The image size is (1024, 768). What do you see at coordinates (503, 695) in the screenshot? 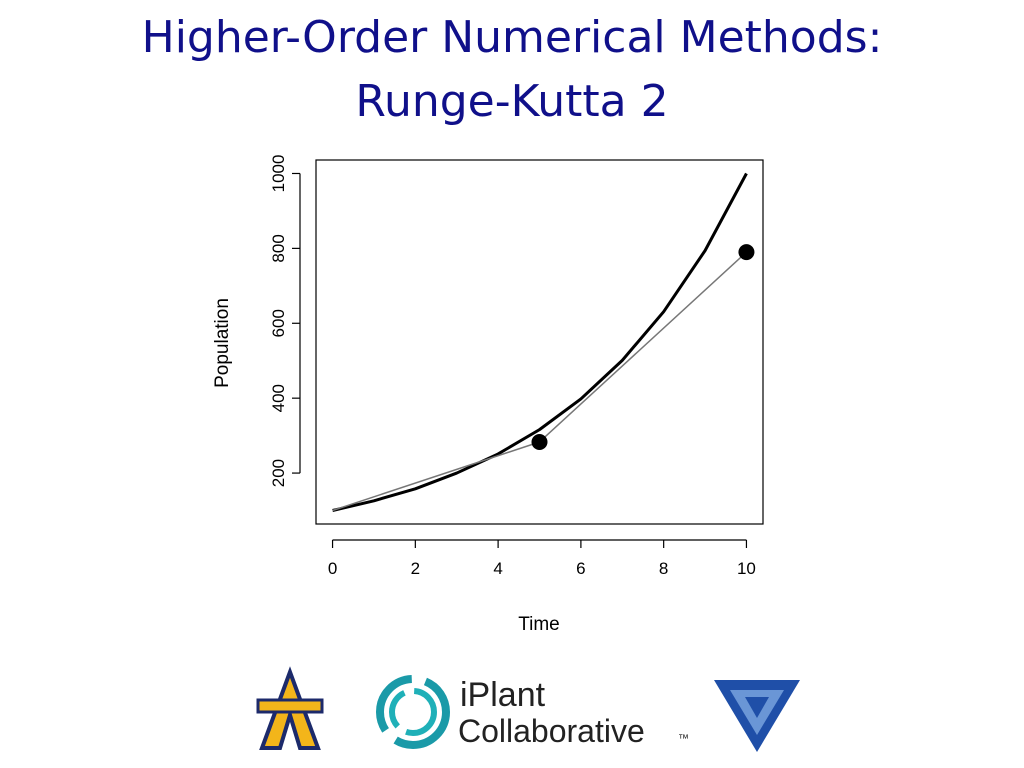
I see `logo-text: iPlant` at bounding box center [503, 695].